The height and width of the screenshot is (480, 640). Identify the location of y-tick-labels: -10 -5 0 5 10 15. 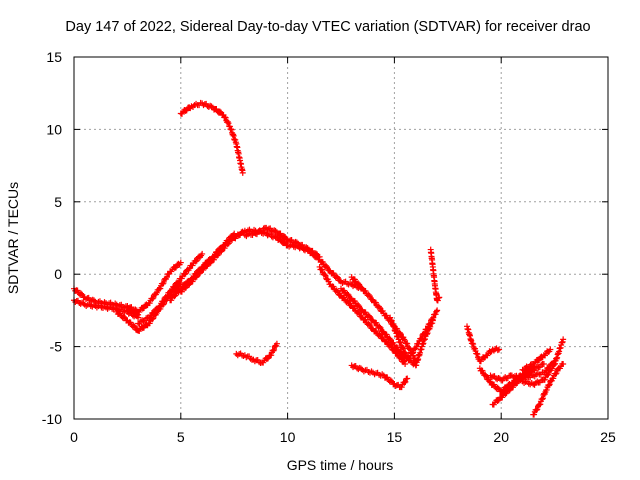
(52, 238).